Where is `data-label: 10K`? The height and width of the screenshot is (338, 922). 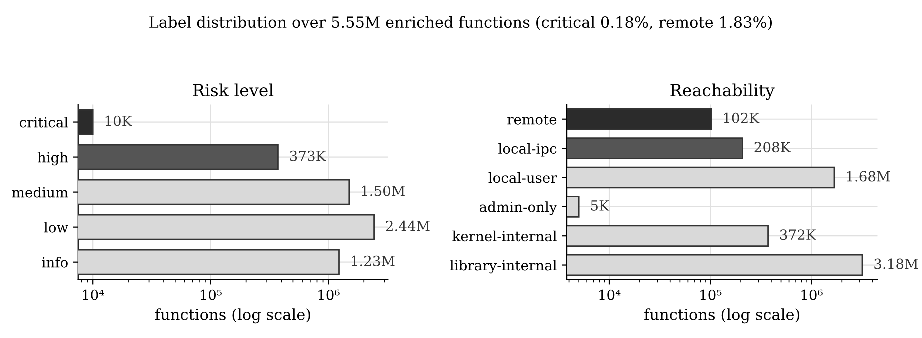 data-label: 10K is located at coordinates (119, 121).